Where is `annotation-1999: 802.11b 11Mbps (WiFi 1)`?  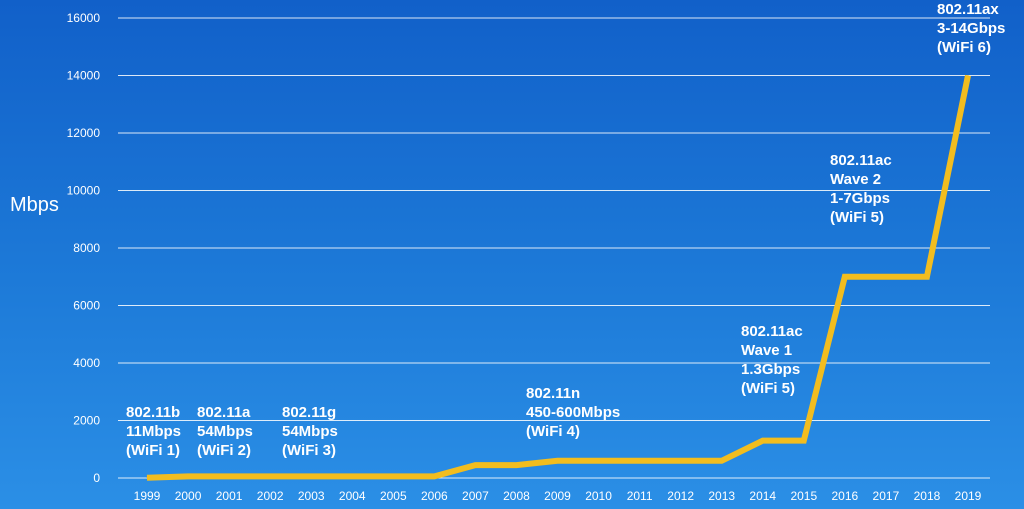
annotation-1999: 802.11b 11Mbps (WiFi 1) is located at coordinates (153, 431).